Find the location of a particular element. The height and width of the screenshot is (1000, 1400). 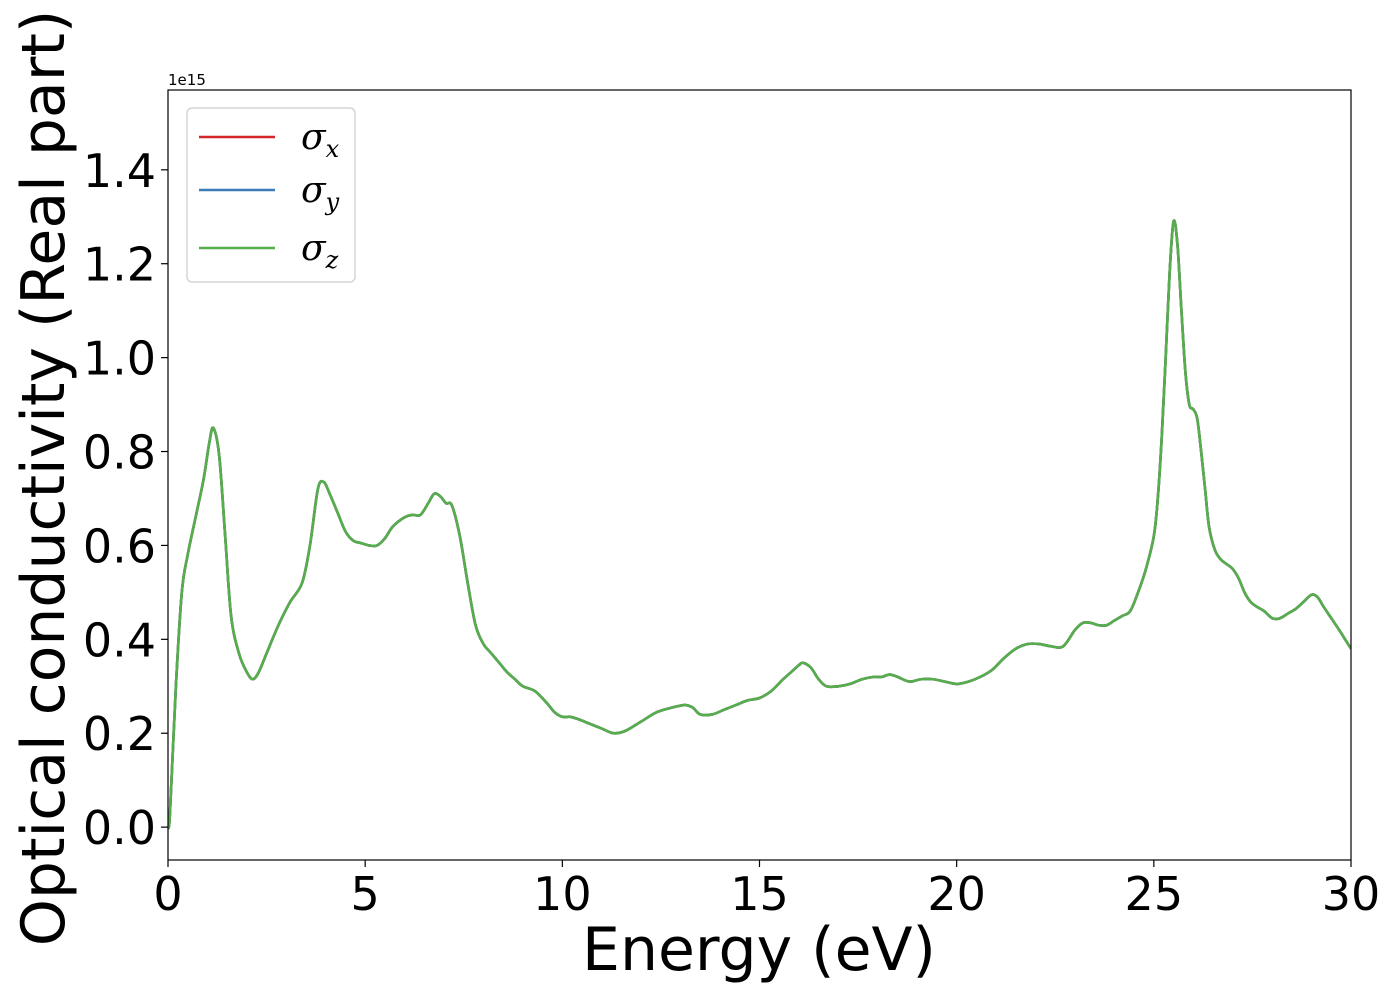

x-axis-ticks: 0 5 10 15 20 25 30 is located at coordinates (766, 890).